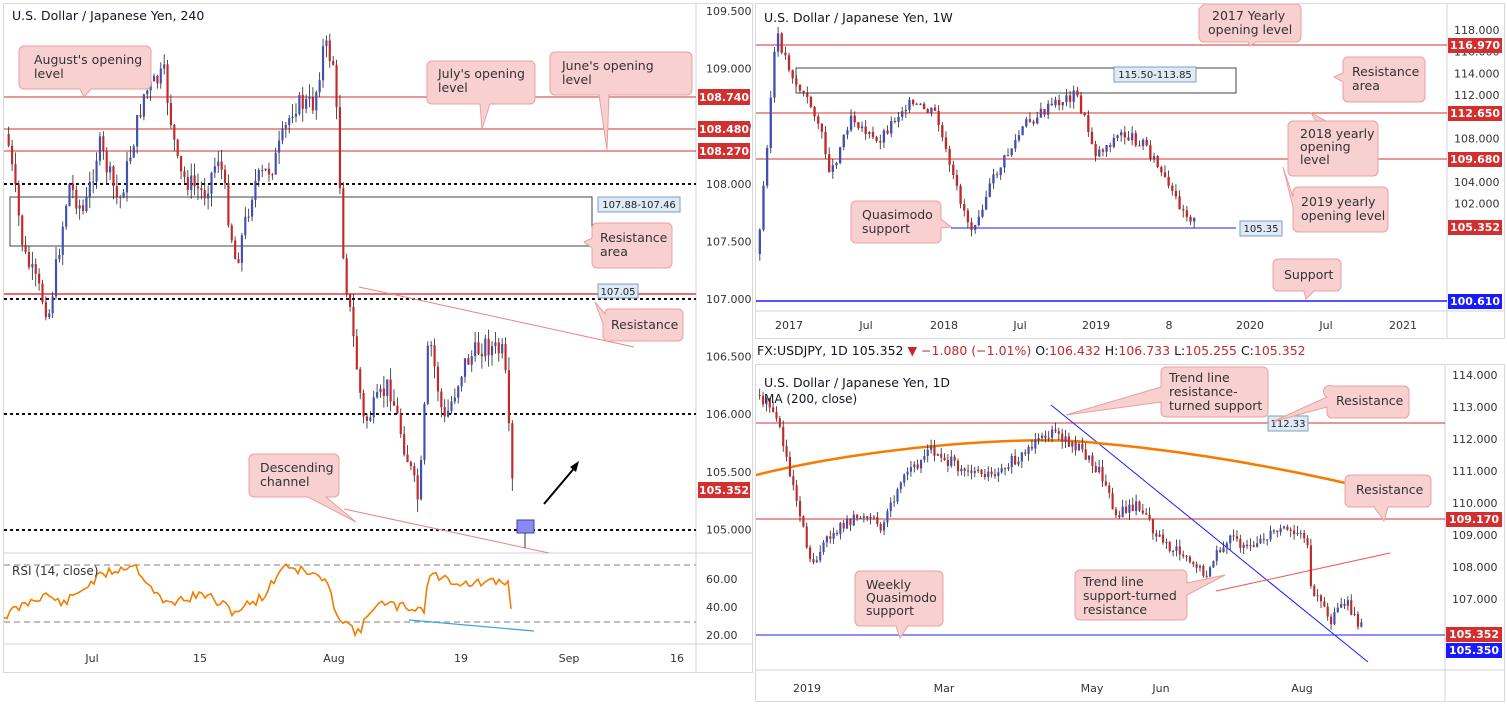 Image resolution: width=1507 pixels, height=704 pixels. What do you see at coordinates (1403, 325) in the screenshot?
I see `weekly-x-tick-8: 2021` at bounding box center [1403, 325].